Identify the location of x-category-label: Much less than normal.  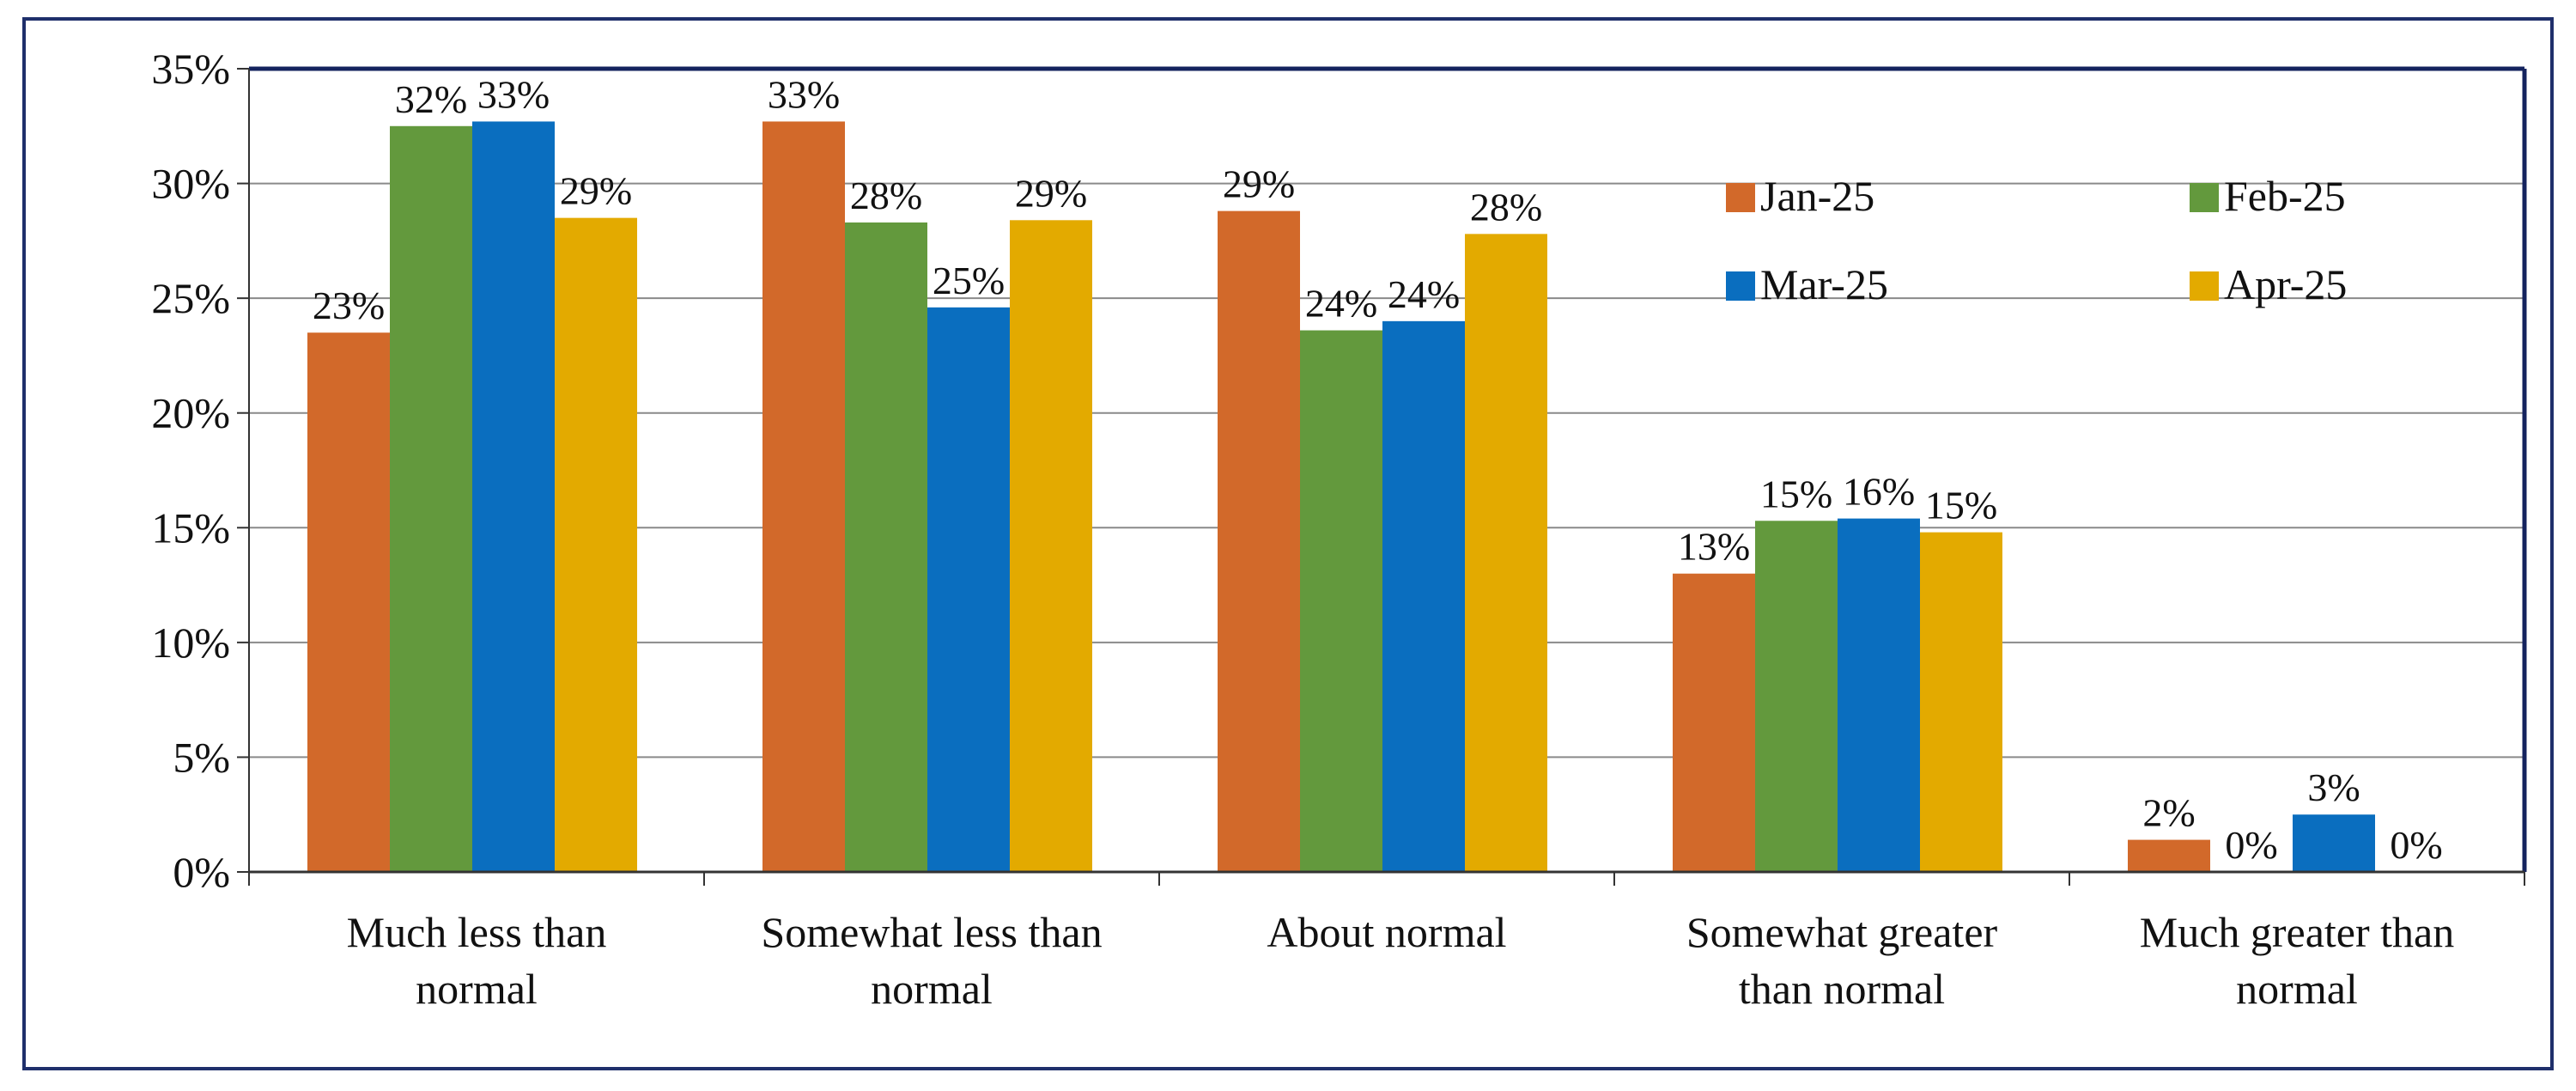
(477, 961).